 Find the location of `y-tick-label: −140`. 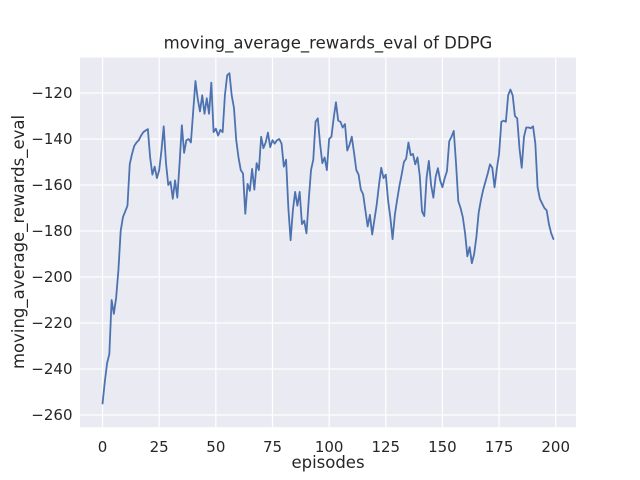

y-tick-label: −140 is located at coordinates (51, 139).